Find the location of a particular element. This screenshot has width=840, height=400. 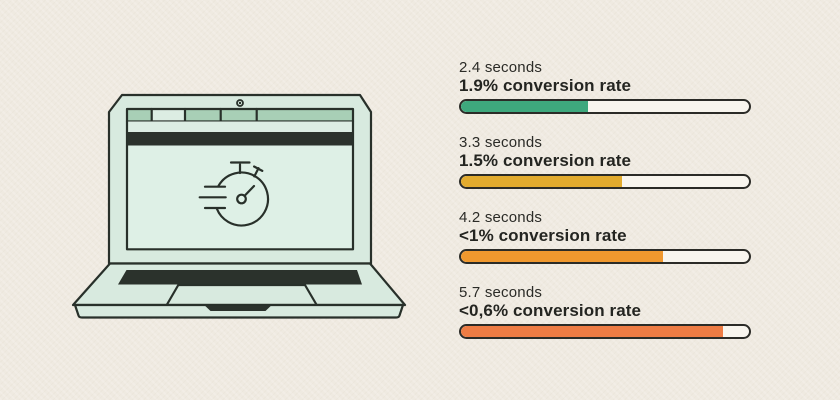

laptop-front-lip is located at coordinates (239, 311).